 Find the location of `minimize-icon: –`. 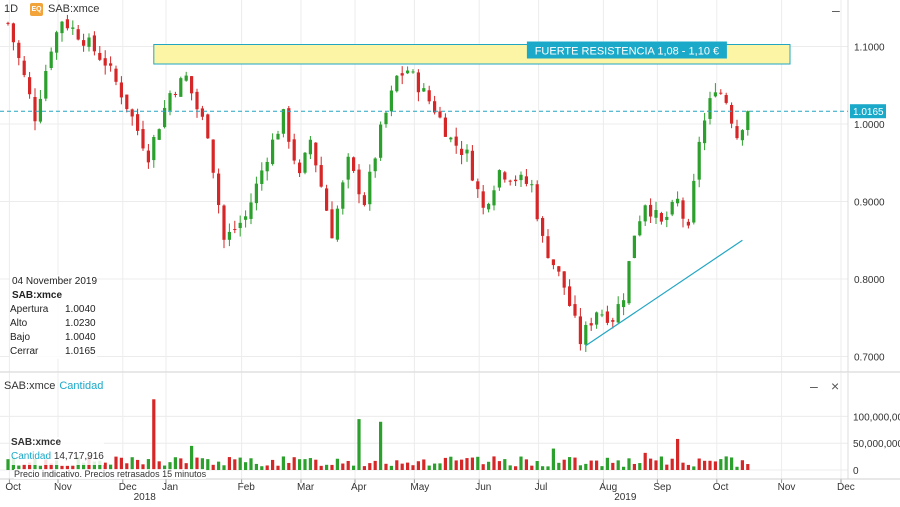

minimize-icon: – is located at coordinates (836, 10).